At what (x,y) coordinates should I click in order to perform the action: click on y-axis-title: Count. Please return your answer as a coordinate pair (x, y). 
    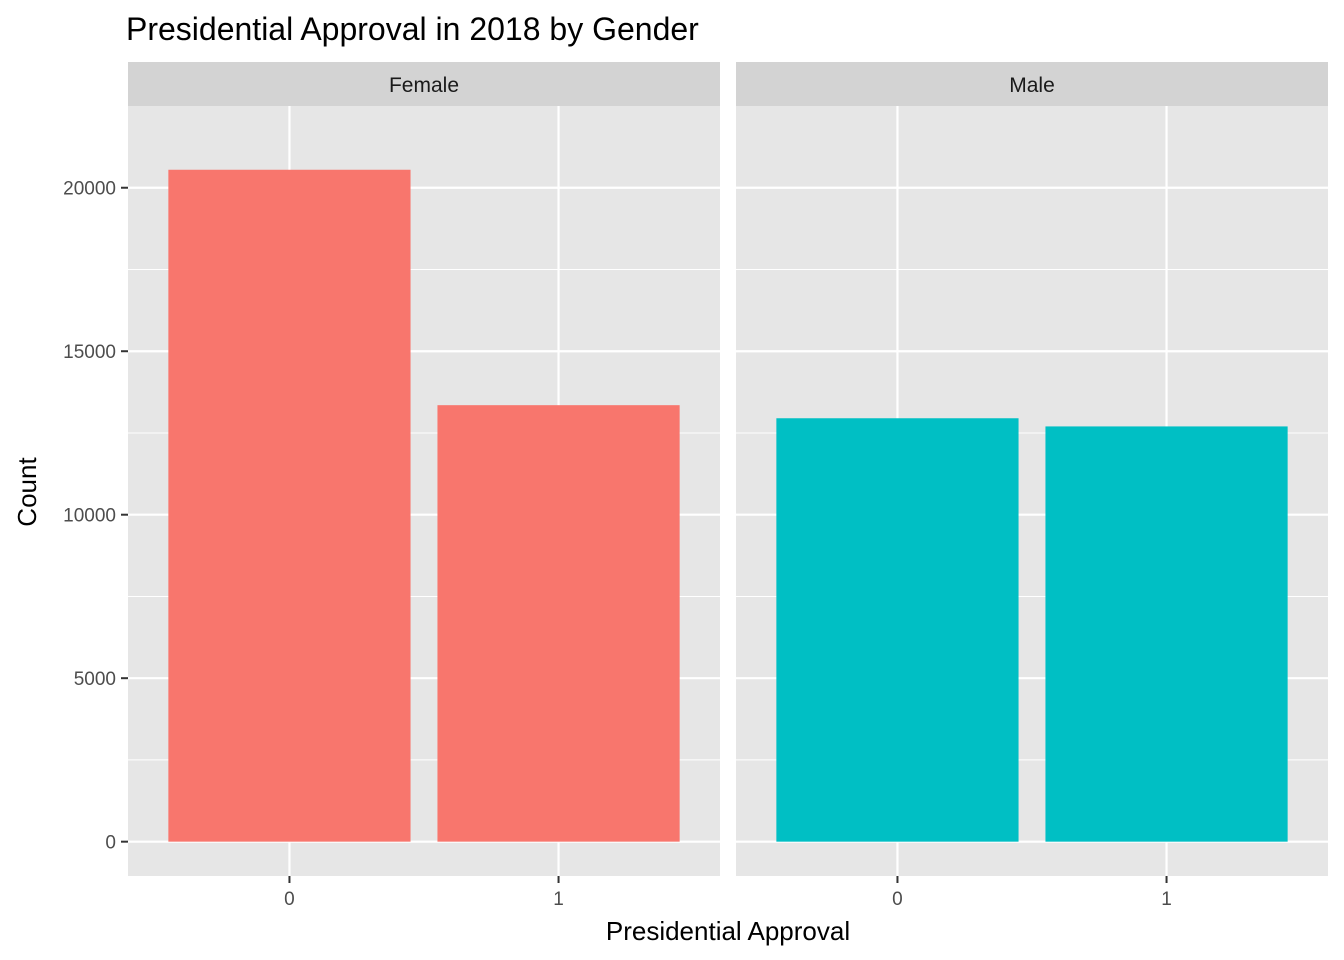
    Looking at the image, I should click on (27, 492).